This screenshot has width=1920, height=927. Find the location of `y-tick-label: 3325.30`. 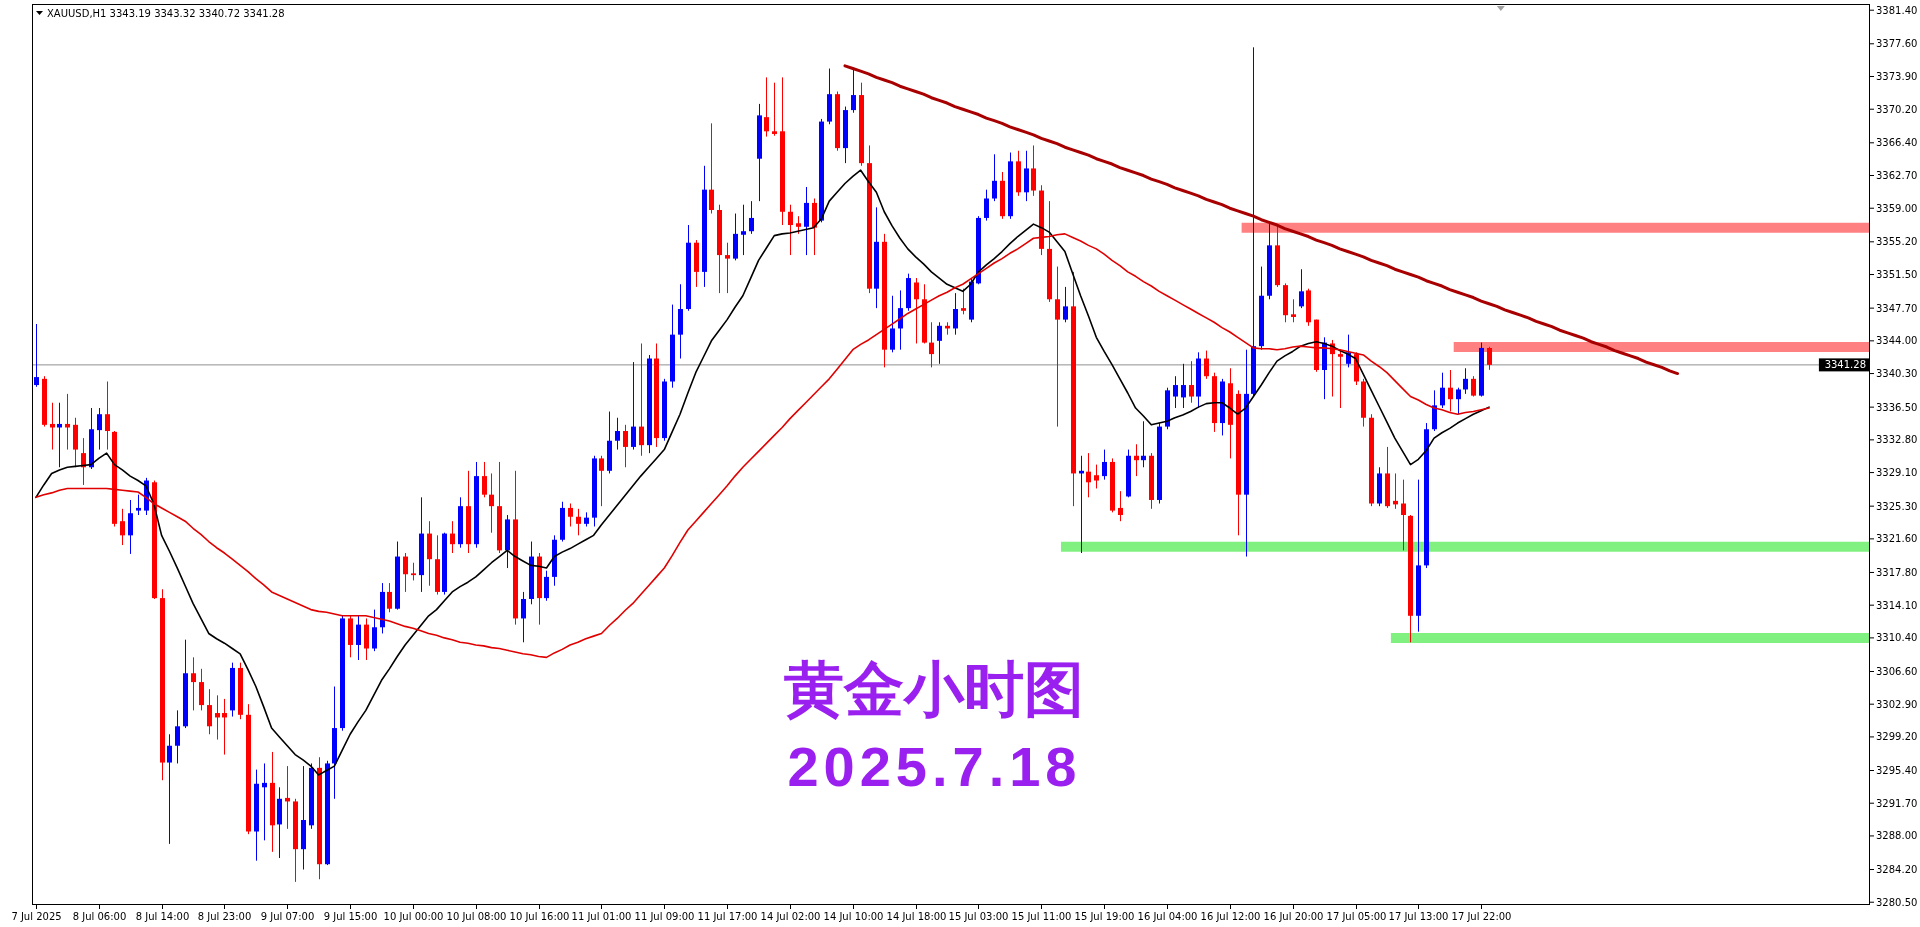

y-tick-label: 3325.30 is located at coordinates (1897, 506).